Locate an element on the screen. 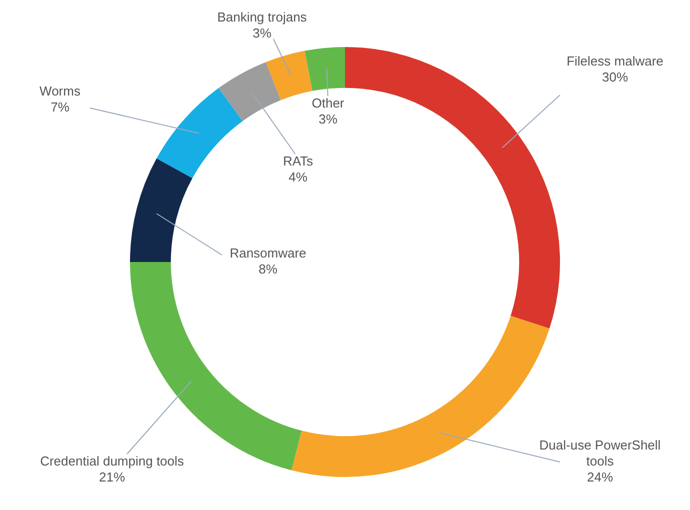 The width and height of the screenshot is (690, 510). slice-label: Fileless malware is located at coordinates (615, 61).